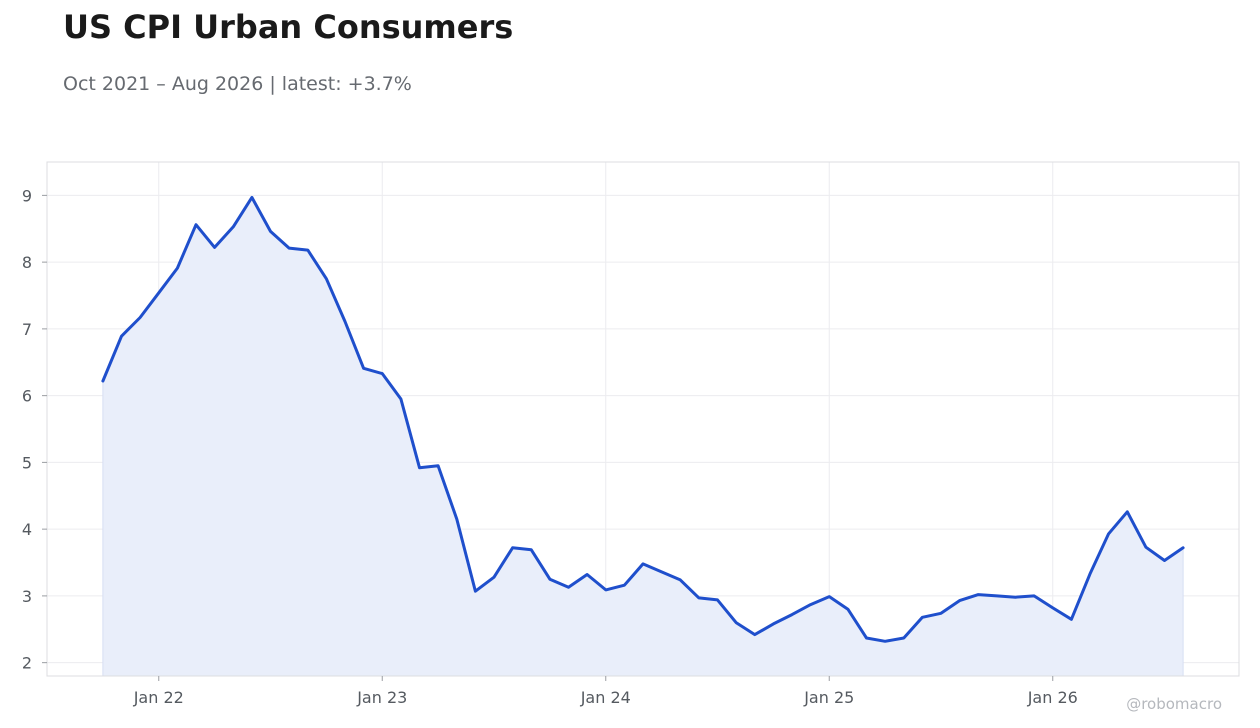 The image size is (1260, 728). I want to click on y-tick-label: 7, so click(27, 329).